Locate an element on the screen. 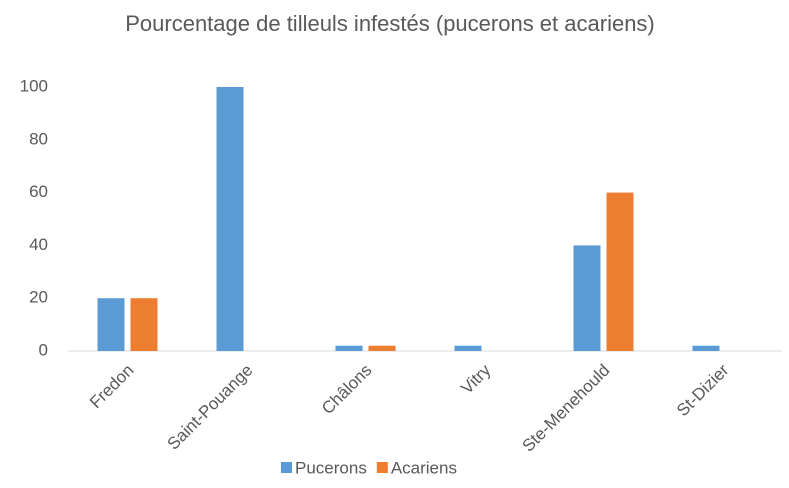 Image resolution: width=789 pixels, height=488 pixels. legend-label: Acariens is located at coordinates (424, 467).